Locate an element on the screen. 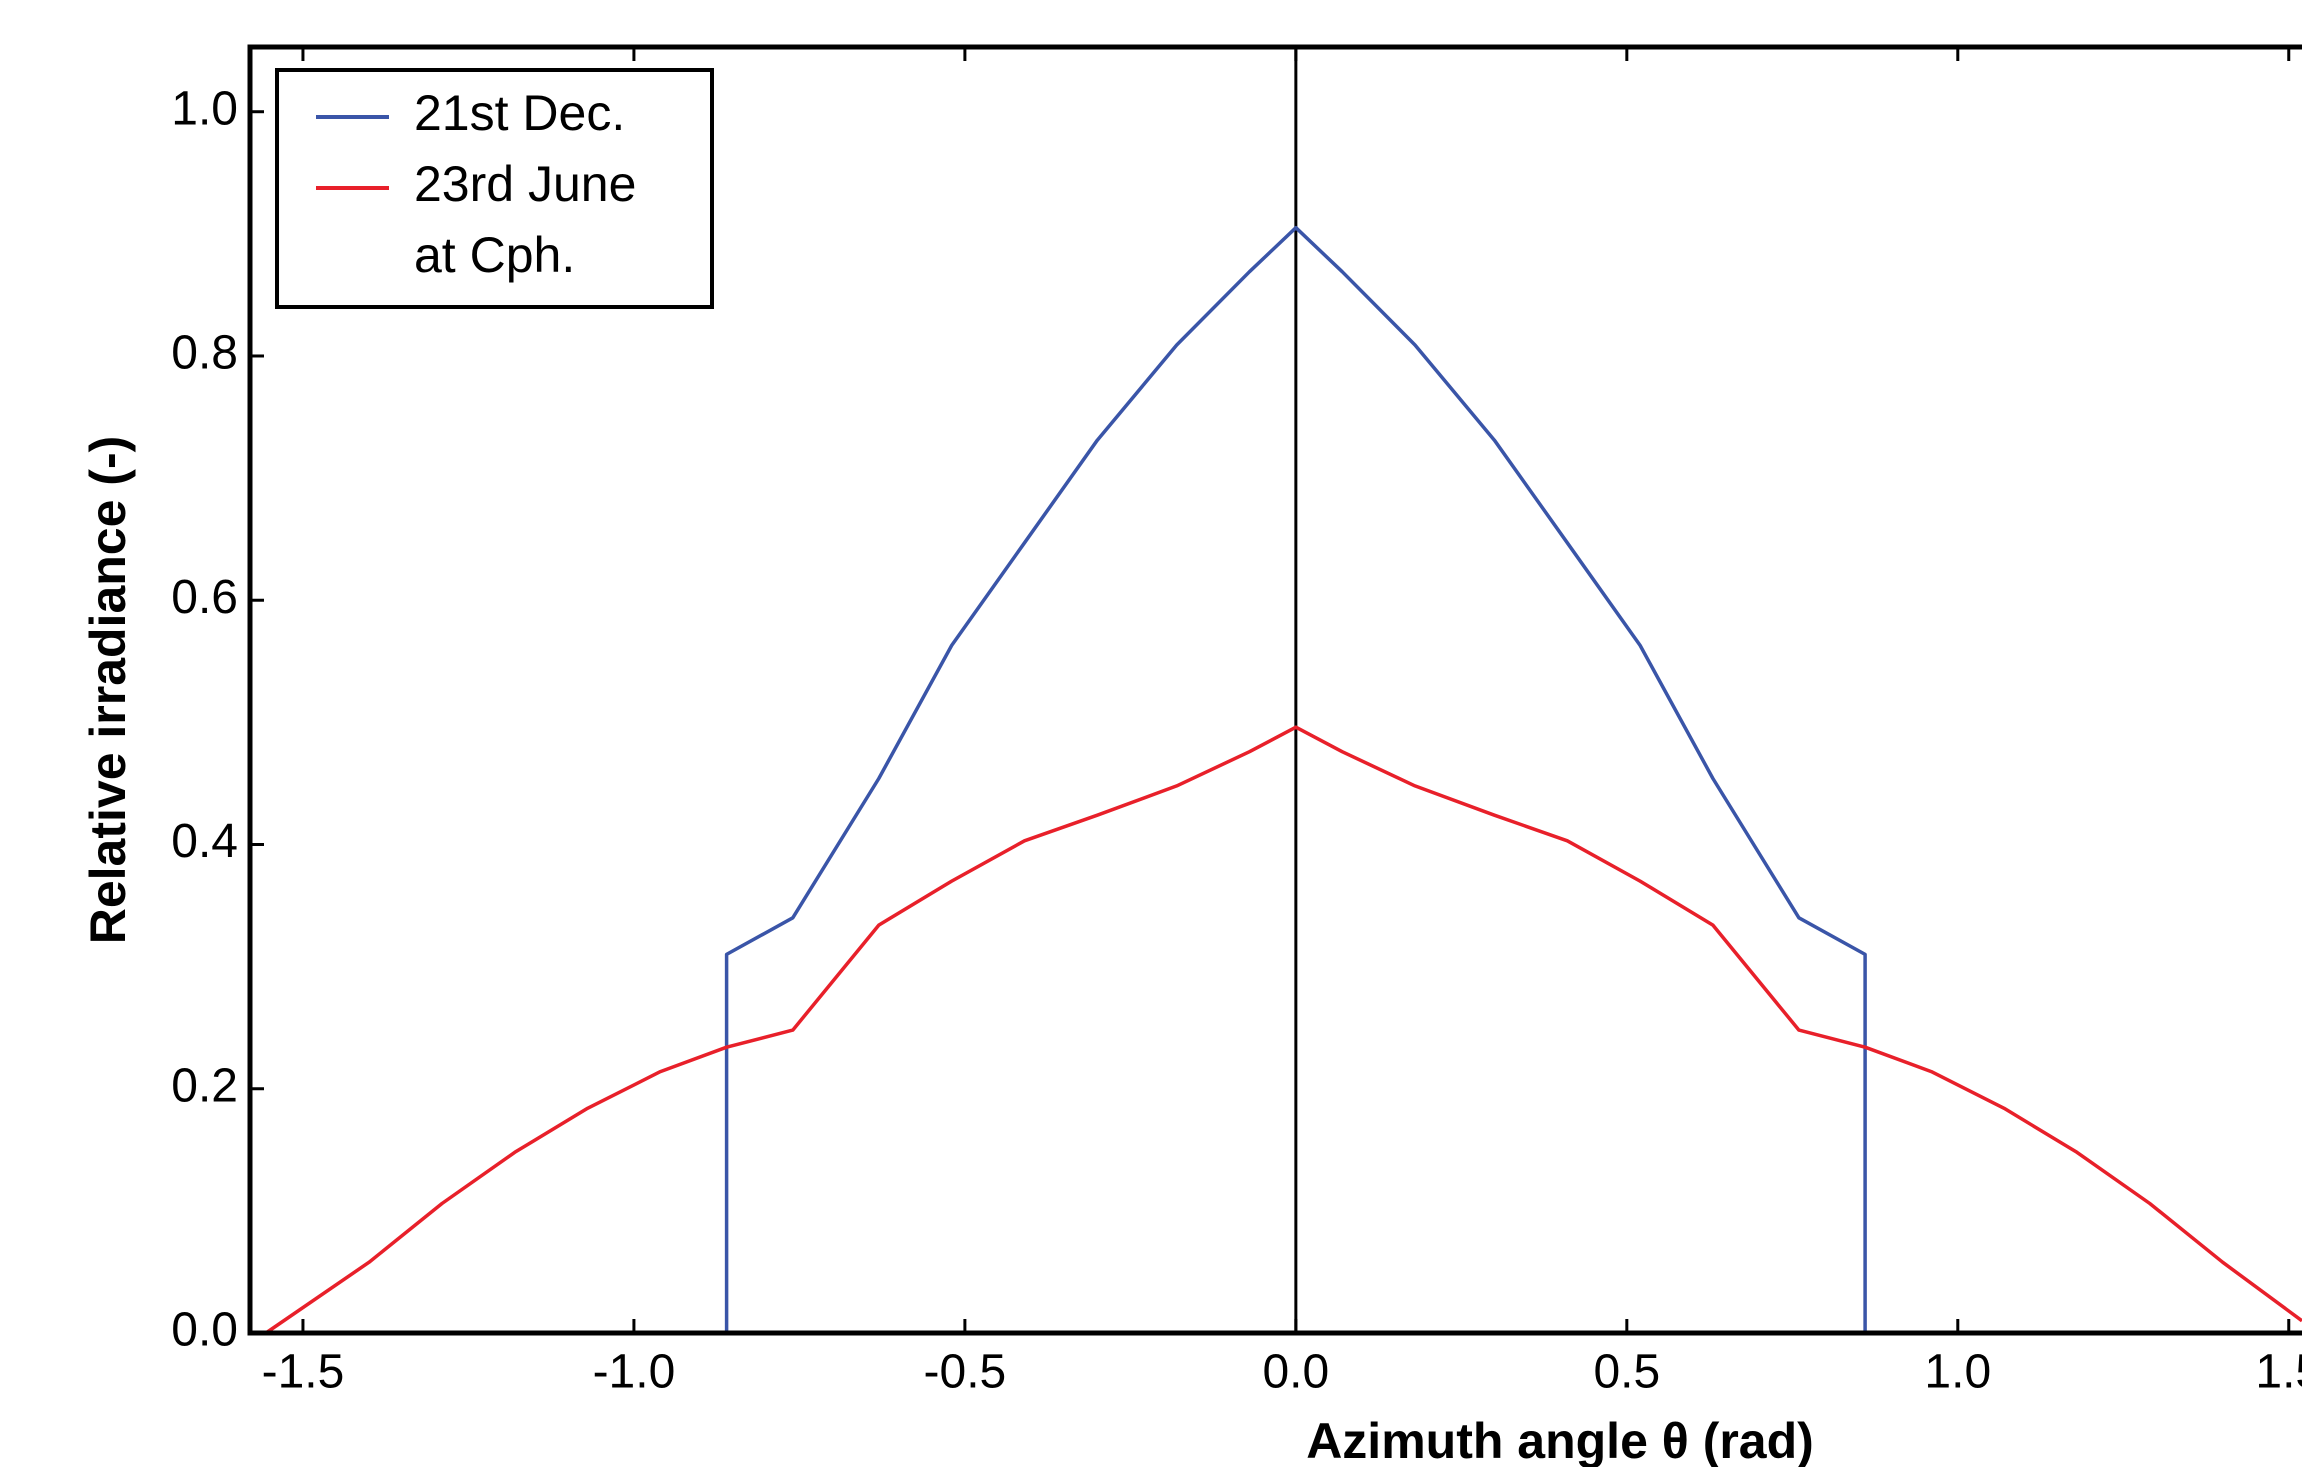 This screenshot has width=2302, height=1467. y-tick-label: 0.6 is located at coordinates (204, 597).